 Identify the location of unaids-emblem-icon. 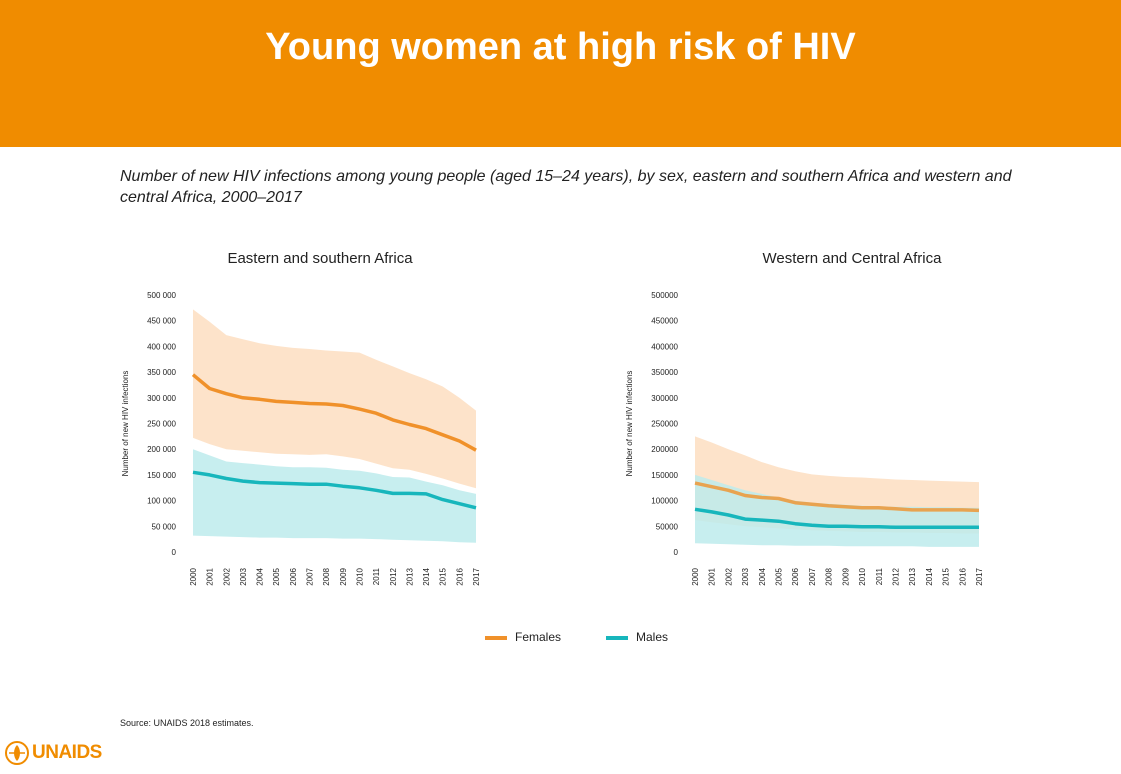
(17, 753).